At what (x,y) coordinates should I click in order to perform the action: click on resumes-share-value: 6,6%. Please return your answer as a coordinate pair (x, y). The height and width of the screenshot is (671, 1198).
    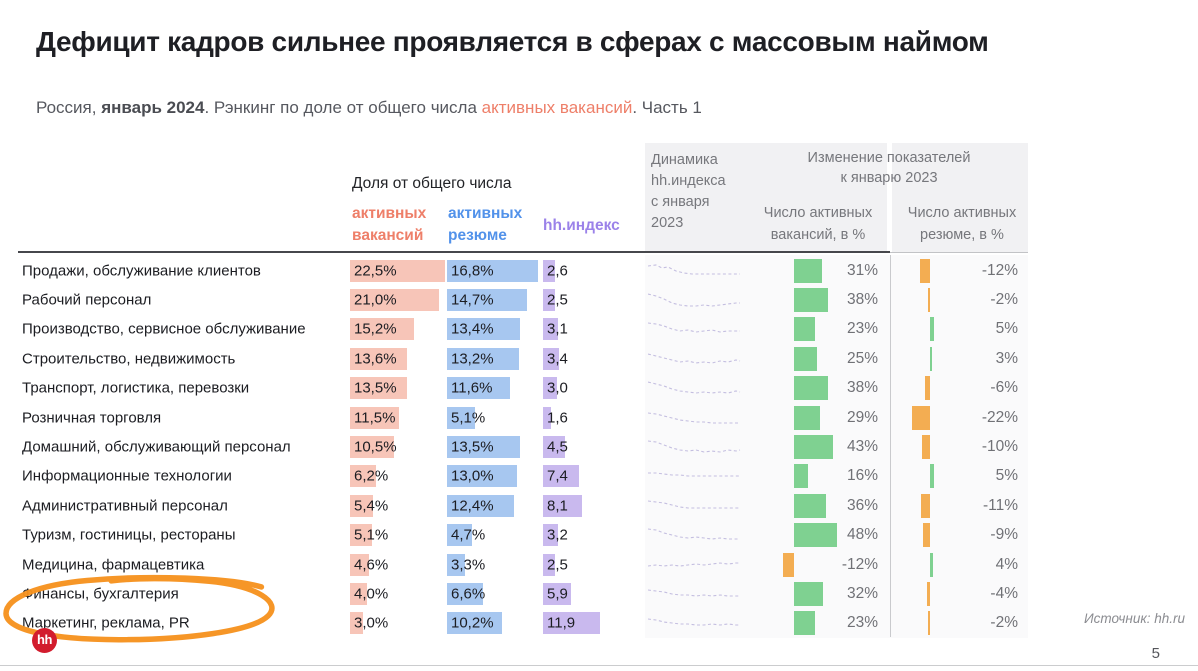
    Looking at the image, I should click on (468, 594).